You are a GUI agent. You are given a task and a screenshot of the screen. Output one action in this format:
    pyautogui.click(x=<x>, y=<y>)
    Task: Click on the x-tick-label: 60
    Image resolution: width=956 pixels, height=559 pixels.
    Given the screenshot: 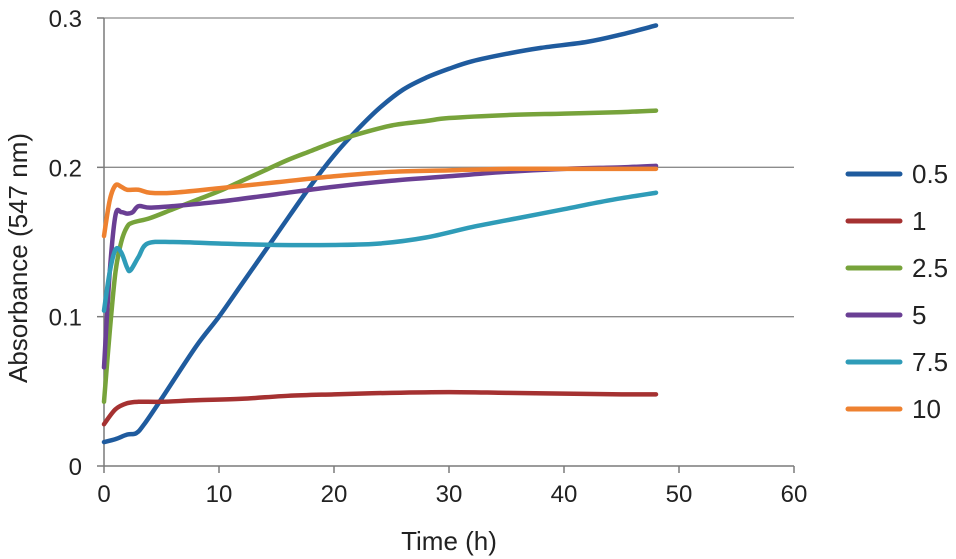 What is the action you would take?
    pyautogui.click(x=794, y=494)
    